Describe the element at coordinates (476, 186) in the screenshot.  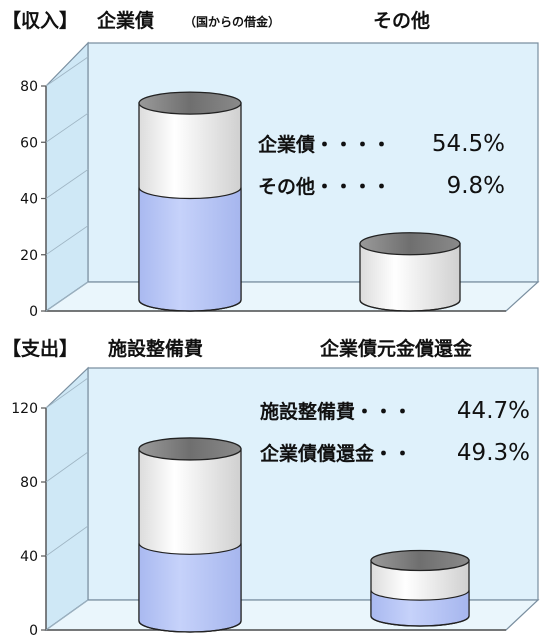
I see `income-annotation-2-value: 9.8%` at that location.